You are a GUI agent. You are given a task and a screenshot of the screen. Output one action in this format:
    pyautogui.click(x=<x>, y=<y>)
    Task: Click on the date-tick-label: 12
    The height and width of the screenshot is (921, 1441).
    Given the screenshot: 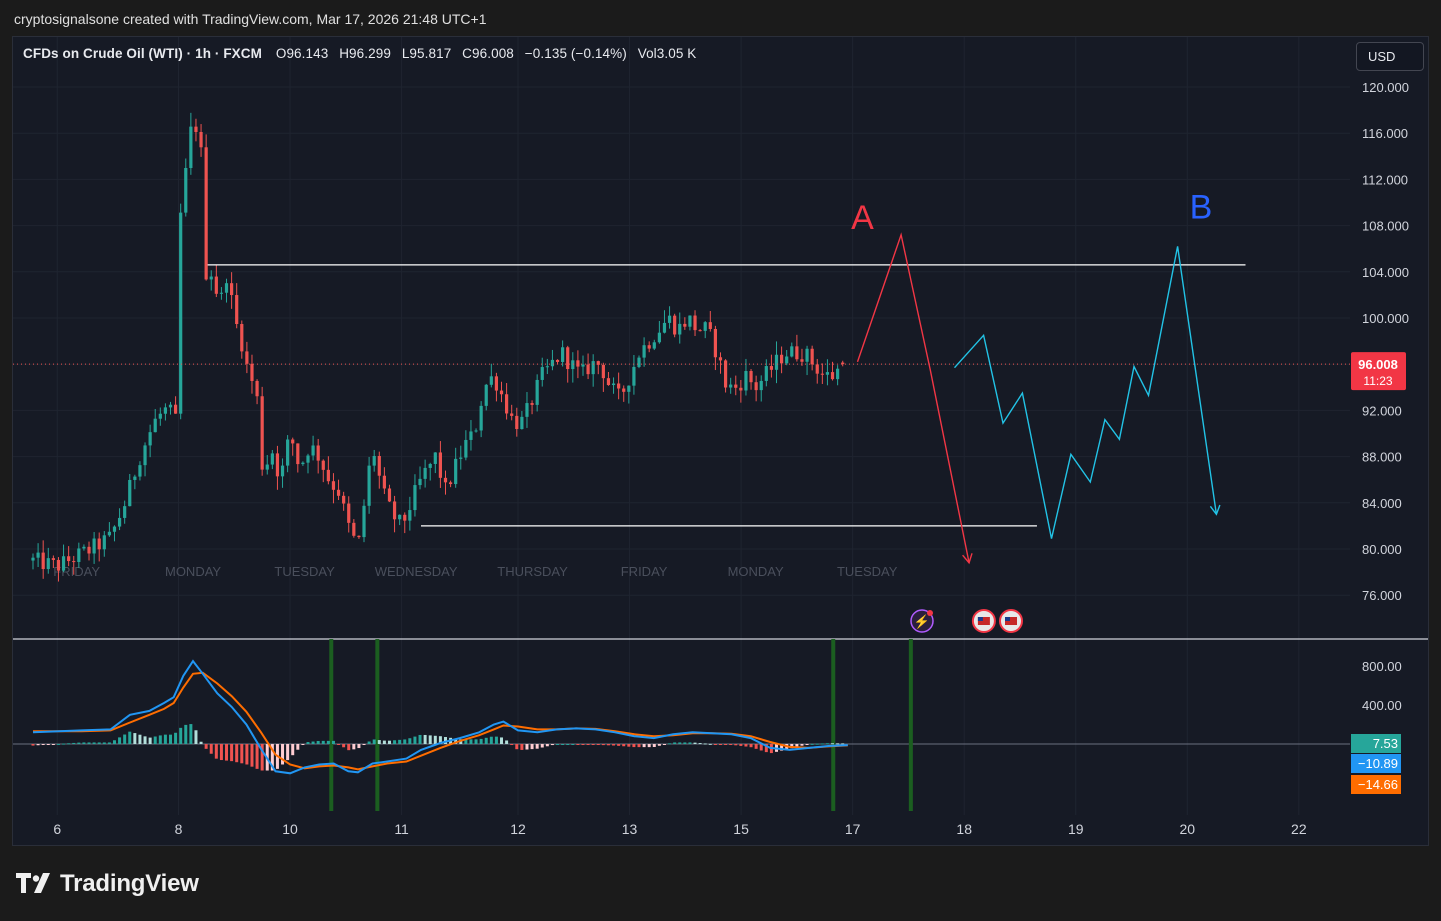 What is the action you would take?
    pyautogui.click(x=518, y=829)
    